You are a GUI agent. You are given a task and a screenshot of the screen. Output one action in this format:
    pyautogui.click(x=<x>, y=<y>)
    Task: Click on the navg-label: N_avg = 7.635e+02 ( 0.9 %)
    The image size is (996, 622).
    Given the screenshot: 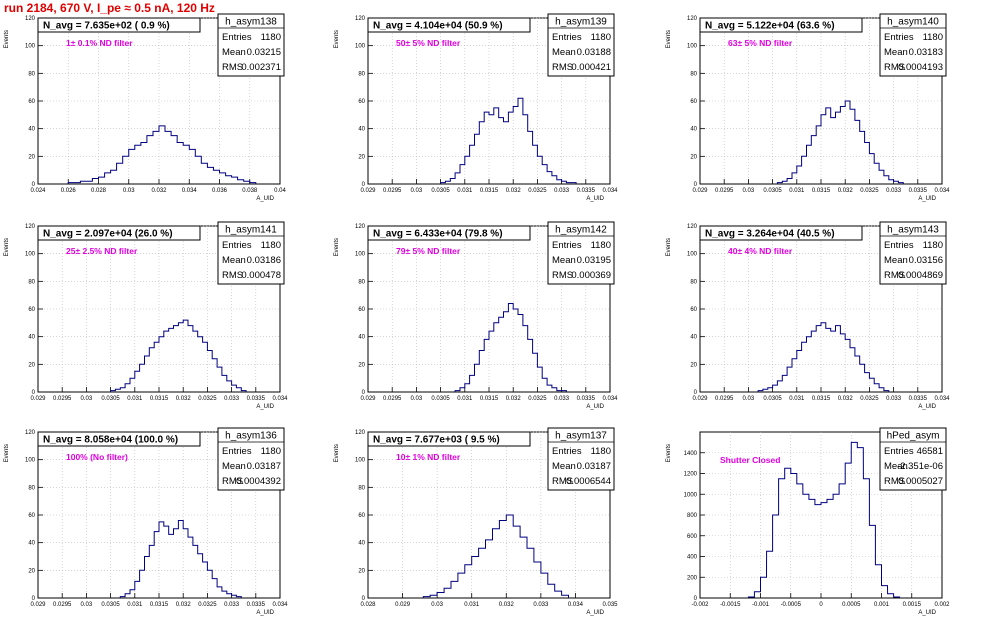 What is the action you would take?
    pyautogui.click(x=106, y=26)
    